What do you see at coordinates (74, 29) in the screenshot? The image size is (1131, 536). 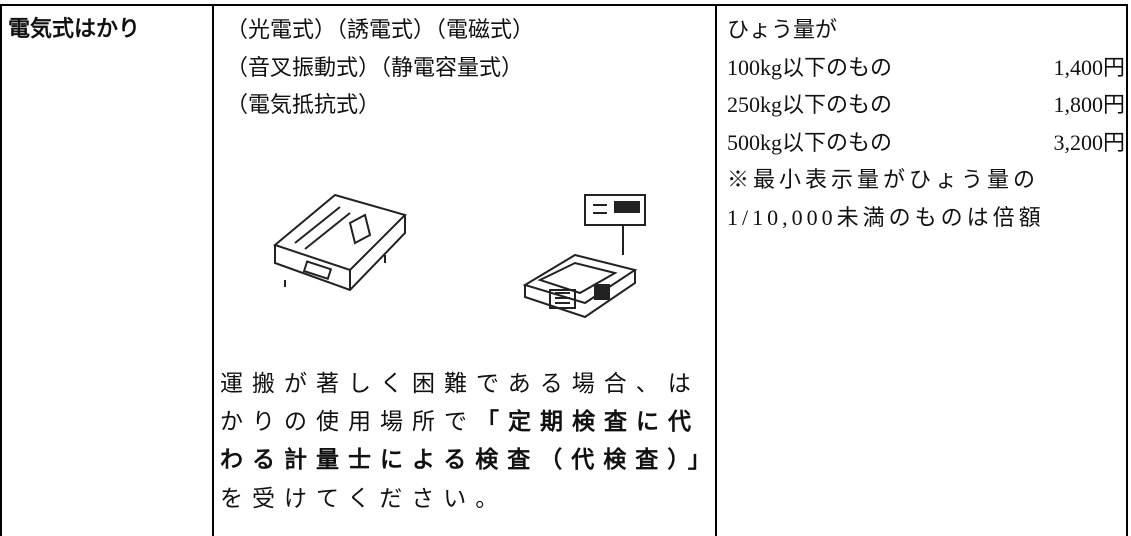 I see `row-header: 電気式はかり` at bounding box center [74, 29].